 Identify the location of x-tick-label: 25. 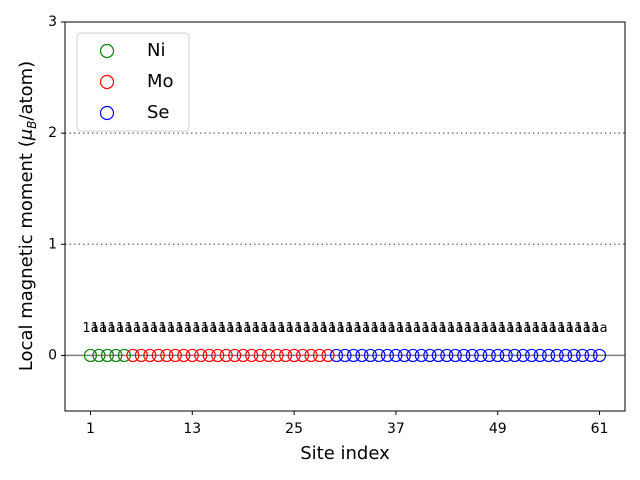
(294, 429).